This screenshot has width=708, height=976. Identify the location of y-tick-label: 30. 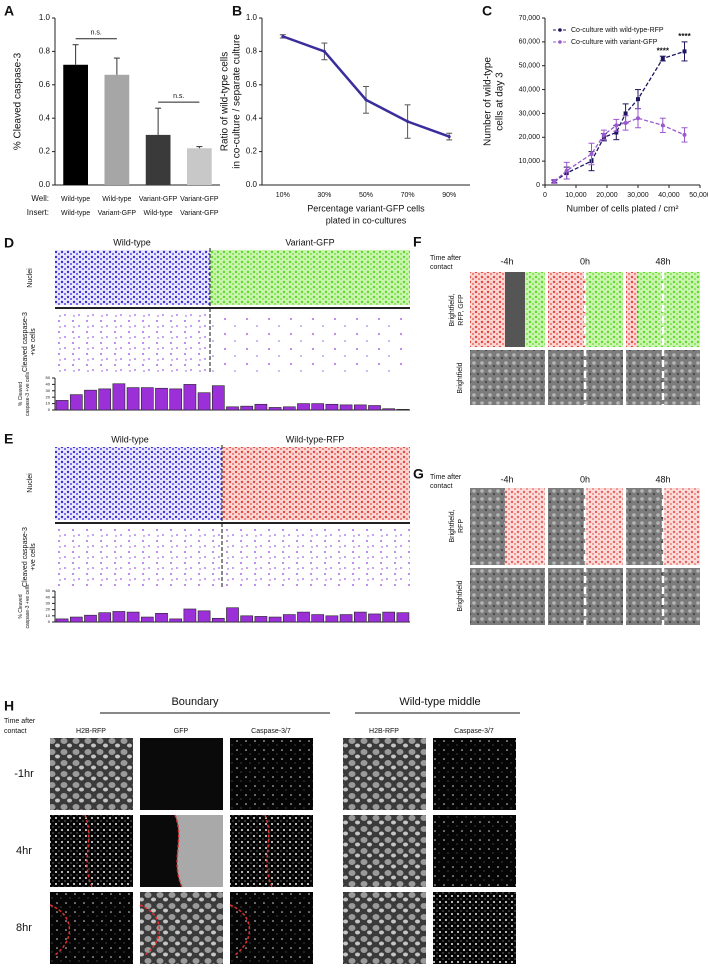
(48, 390).